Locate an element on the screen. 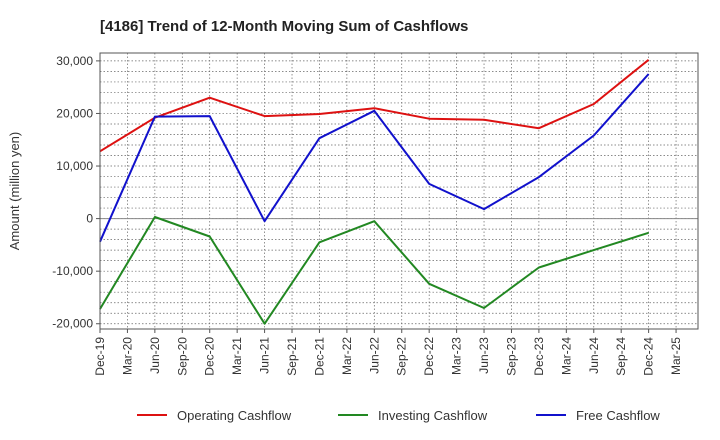  y-tick-label: -20,000 is located at coordinates (72, 324).